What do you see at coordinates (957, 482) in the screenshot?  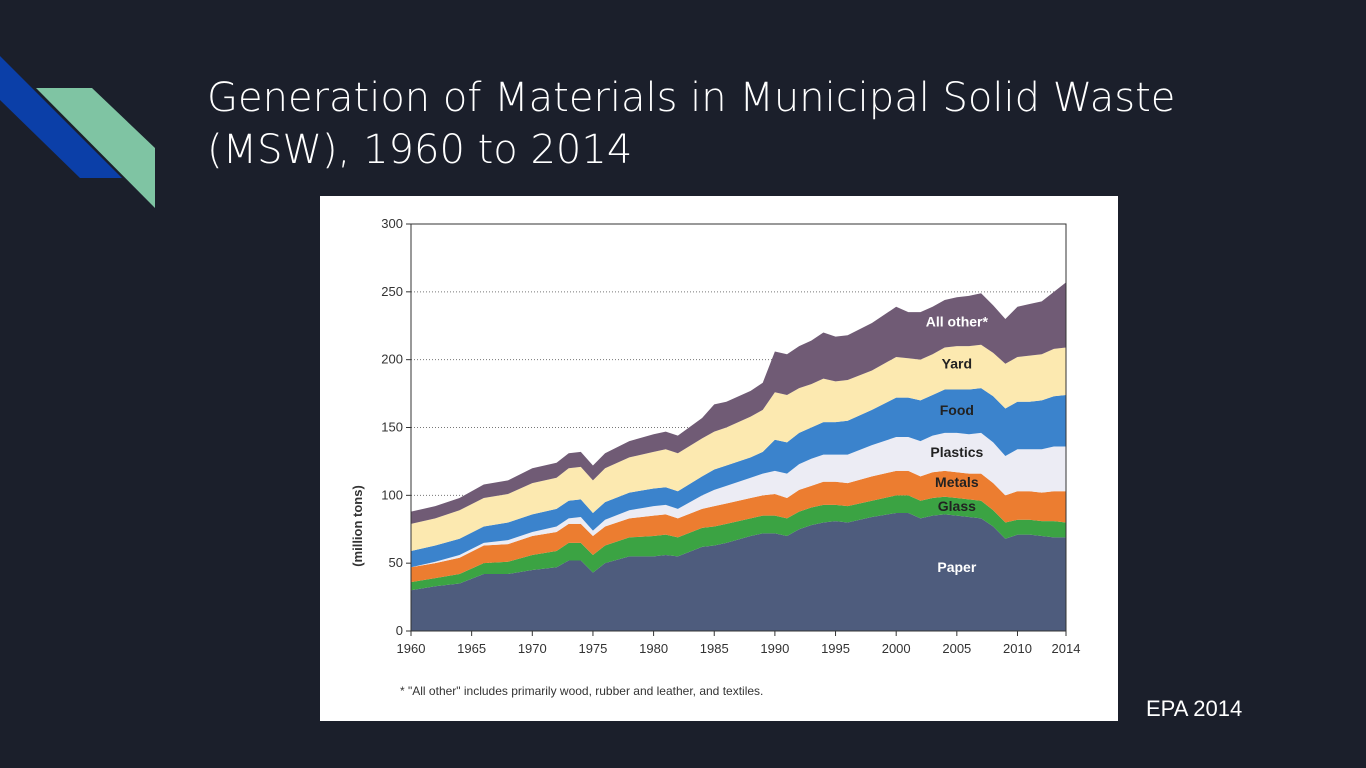 I see `band-label-metals: Metals` at bounding box center [957, 482].